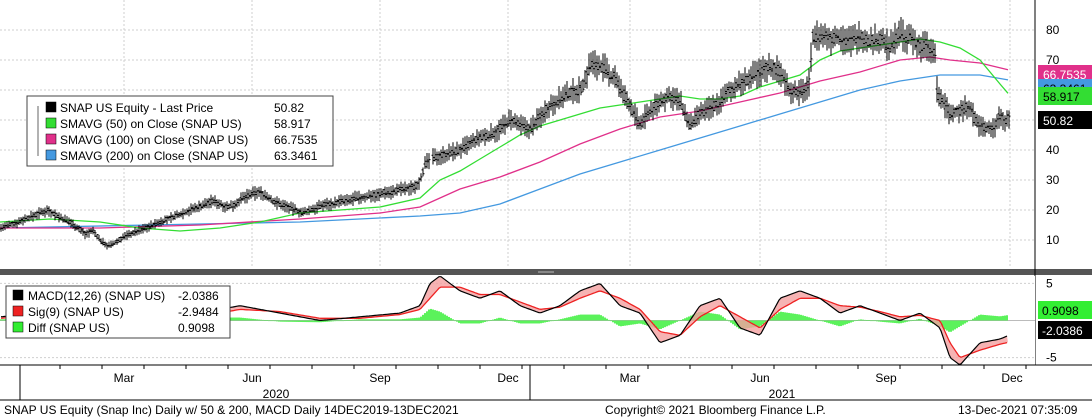 This screenshot has height=419, width=1092. Describe the element at coordinates (1053, 30) in the screenshot. I see `price-y-tick-label: 80` at that location.